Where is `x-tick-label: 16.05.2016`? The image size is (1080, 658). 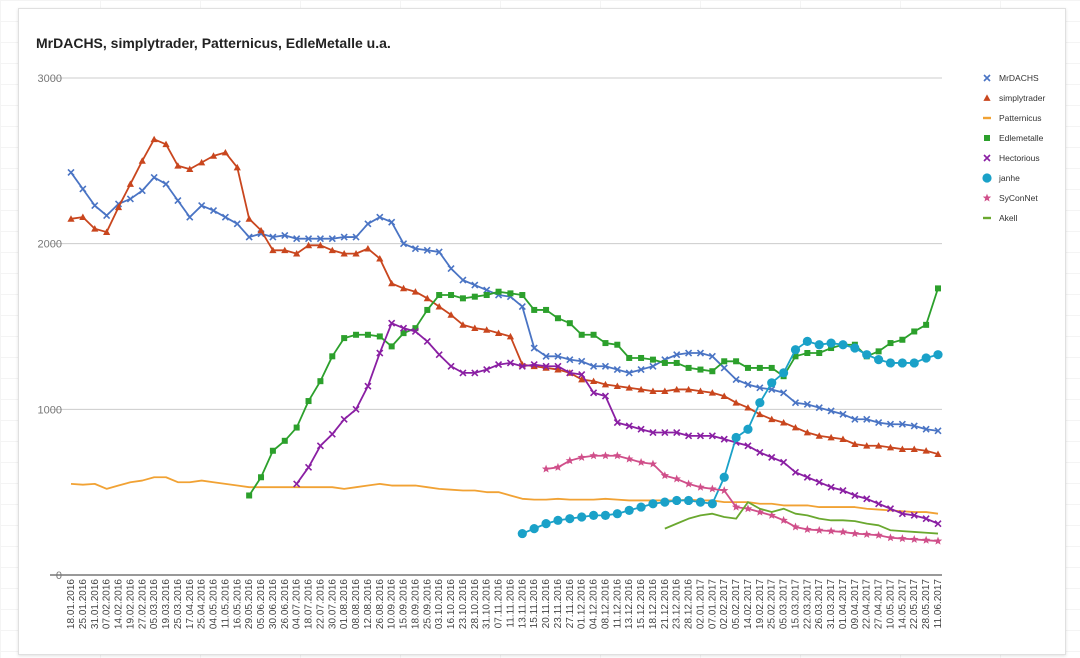
x-tick-label: 16.05.2016 is located at coordinates (237, 604).